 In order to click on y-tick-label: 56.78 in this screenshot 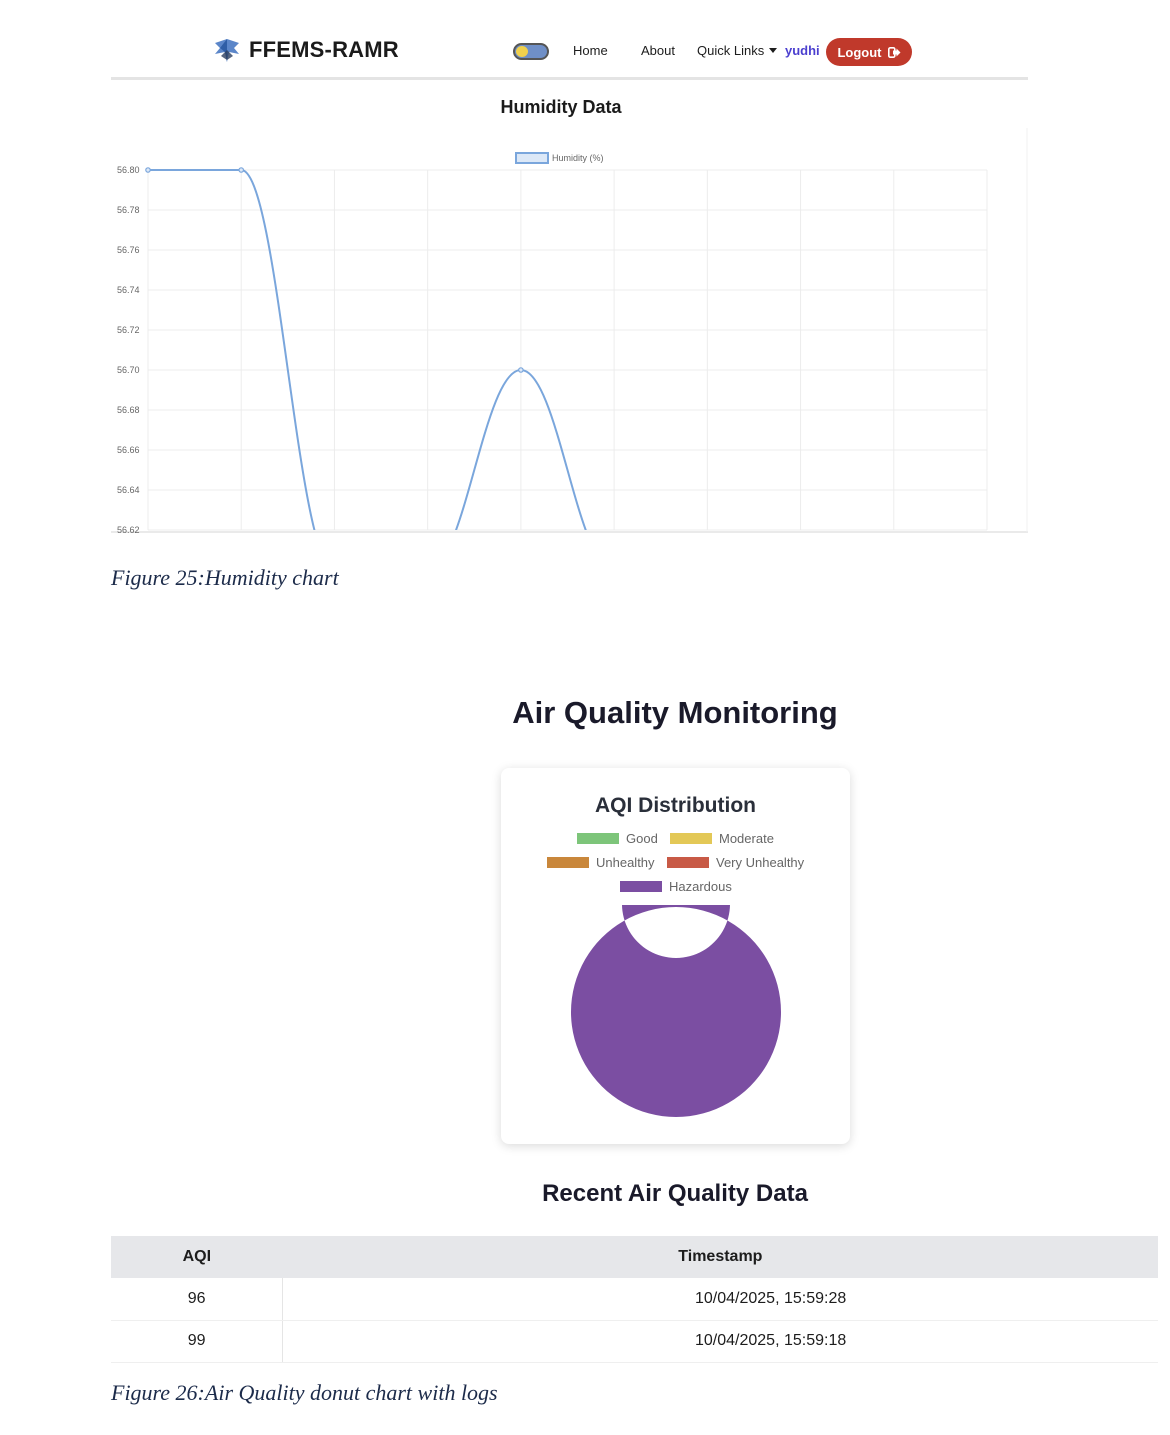, I will do `click(128, 210)`.